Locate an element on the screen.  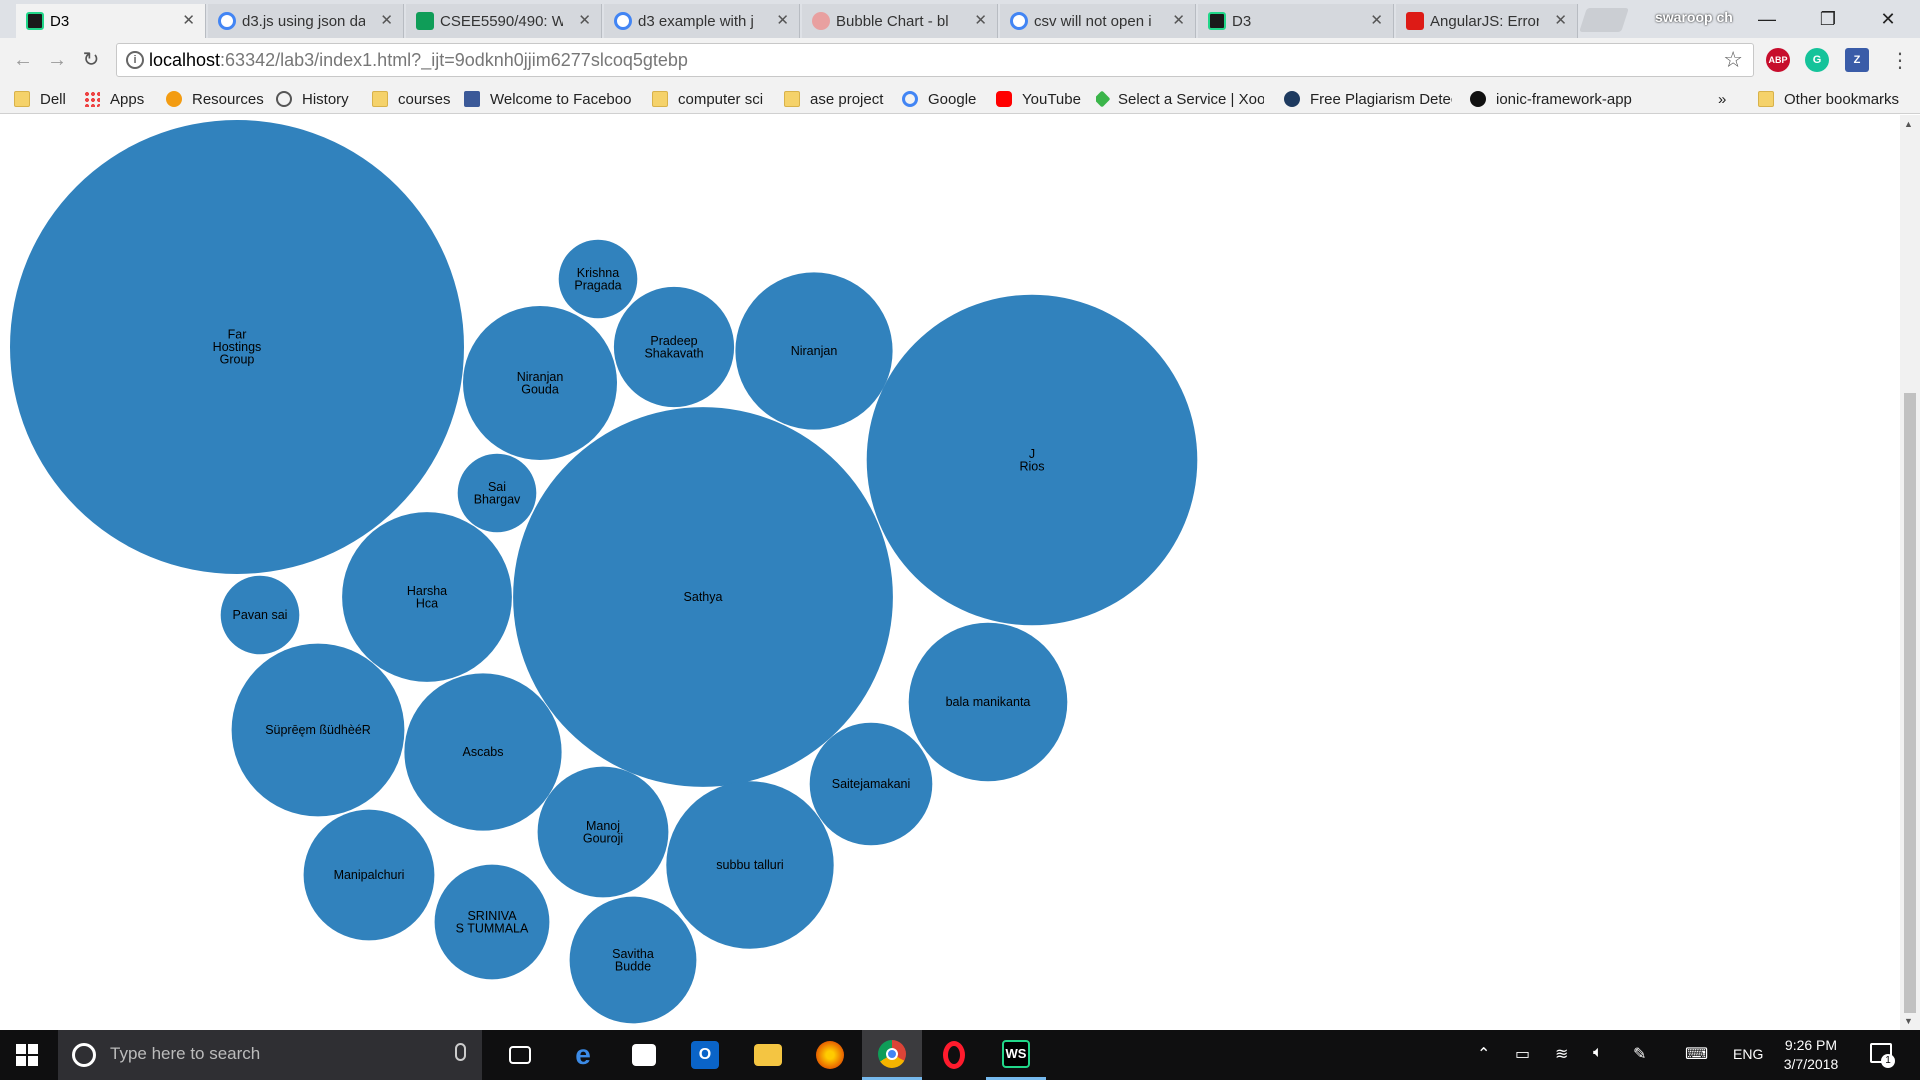
bookmark-label: Resources is located at coordinates (228, 99).